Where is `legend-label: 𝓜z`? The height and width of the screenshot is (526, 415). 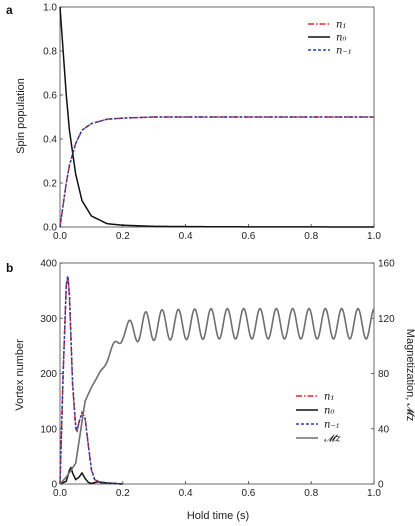
legend-label: 𝓜z is located at coordinates (332, 439).